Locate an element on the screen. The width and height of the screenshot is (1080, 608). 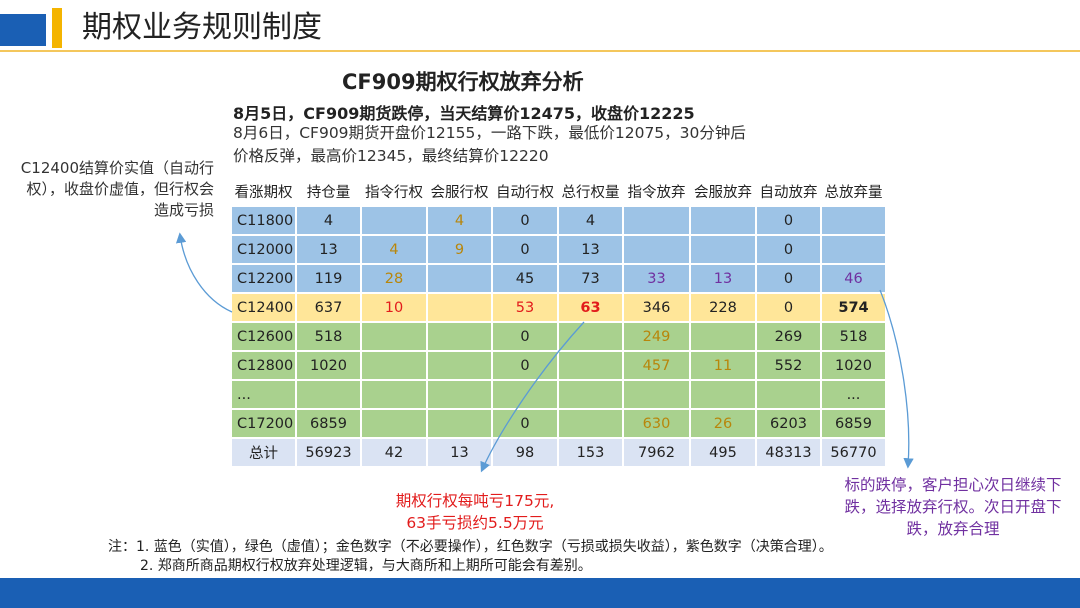
table-cell: 637 is located at coordinates (328, 307).